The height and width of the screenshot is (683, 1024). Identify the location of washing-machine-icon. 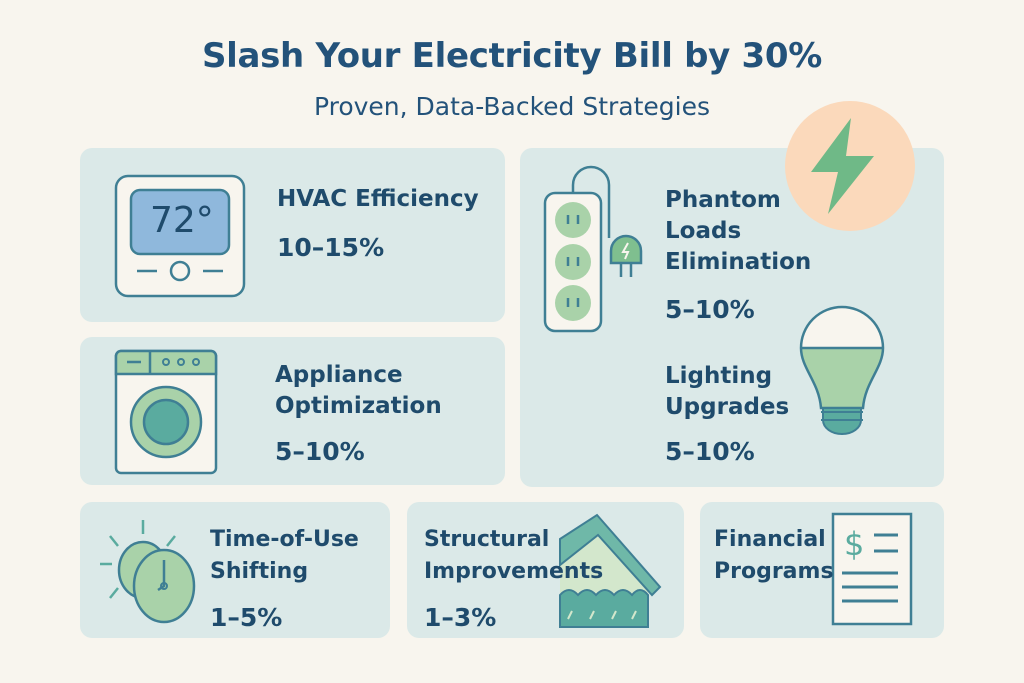
(166, 412).